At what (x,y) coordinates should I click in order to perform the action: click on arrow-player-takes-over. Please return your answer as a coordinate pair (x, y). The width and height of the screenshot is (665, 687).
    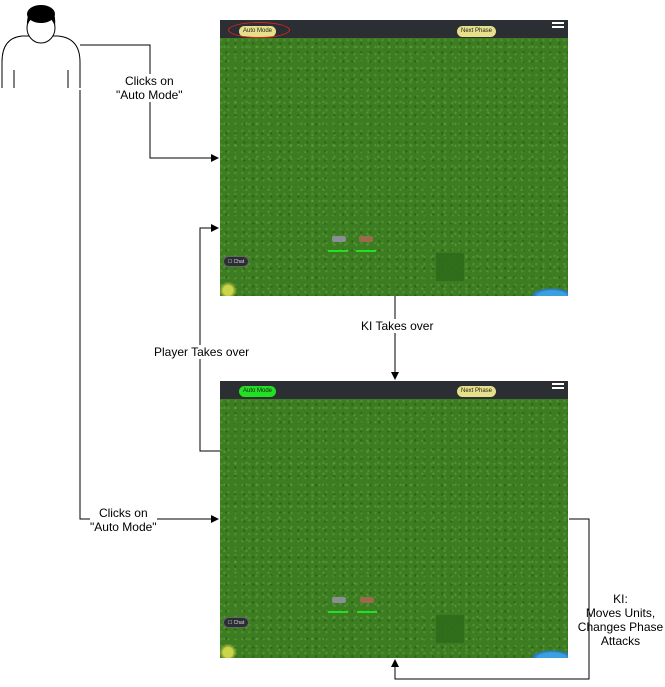
    Looking at the image, I should click on (209, 338).